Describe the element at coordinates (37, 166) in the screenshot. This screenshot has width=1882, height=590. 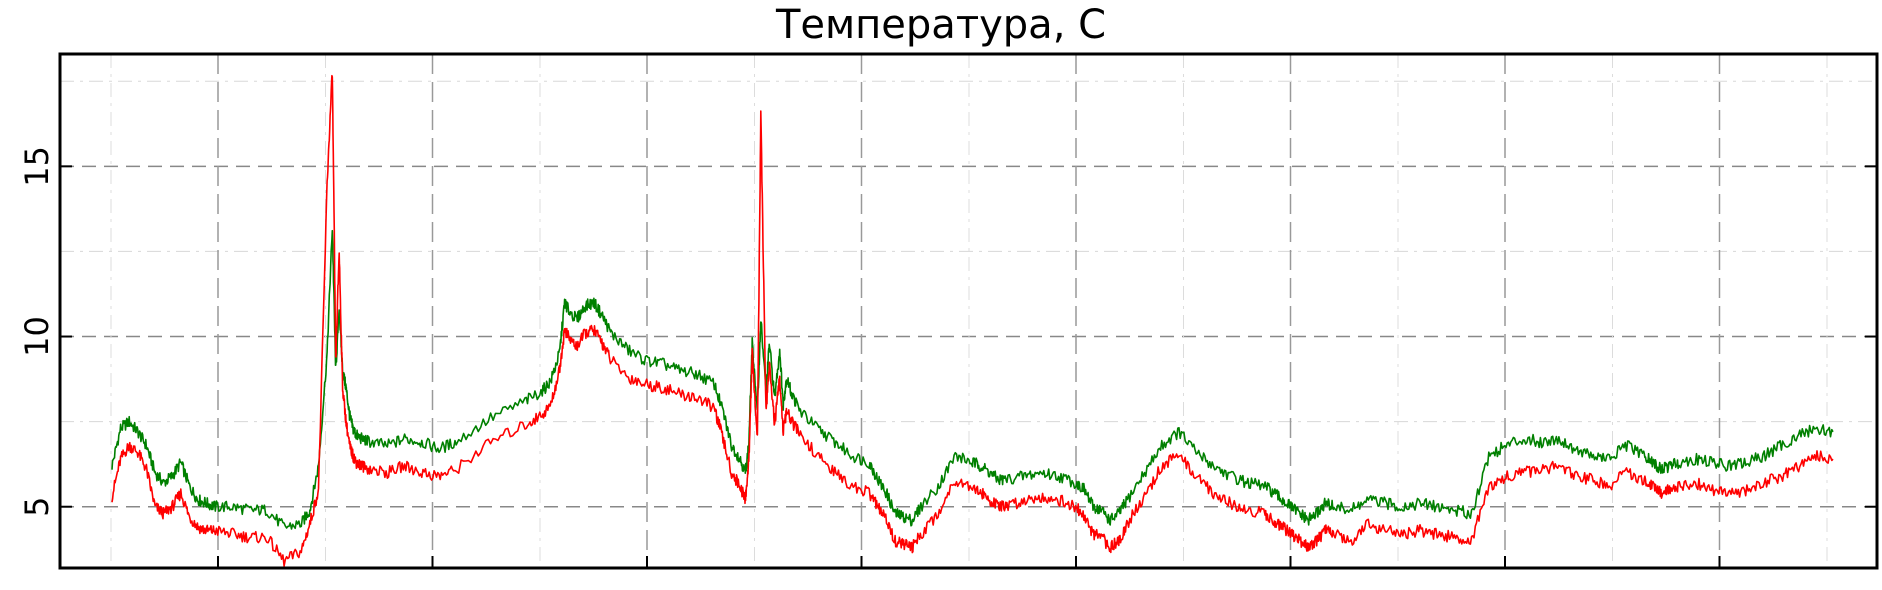
I see `y-tick-label: 15` at that location.